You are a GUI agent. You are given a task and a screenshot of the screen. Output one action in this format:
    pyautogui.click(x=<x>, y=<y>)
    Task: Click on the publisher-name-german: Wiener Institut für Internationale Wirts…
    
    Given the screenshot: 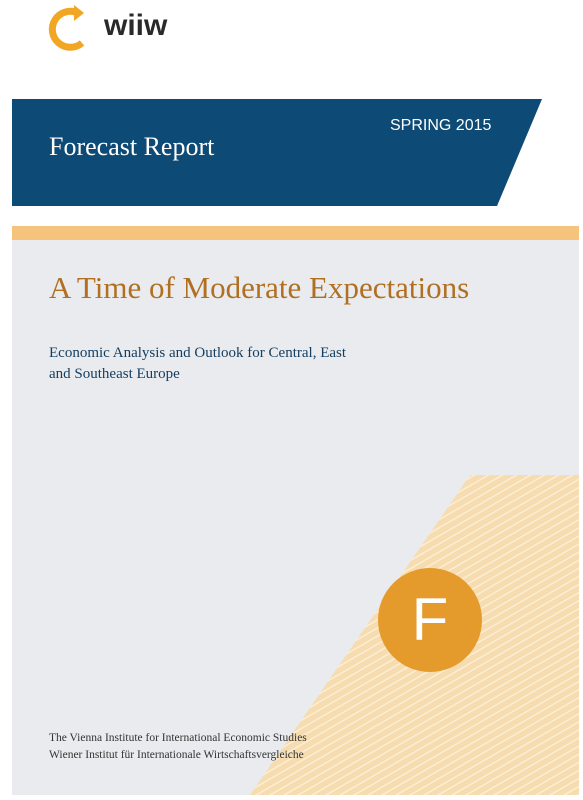 What is the action you would take?
    pyautogui.click(x=176, y=755)
    